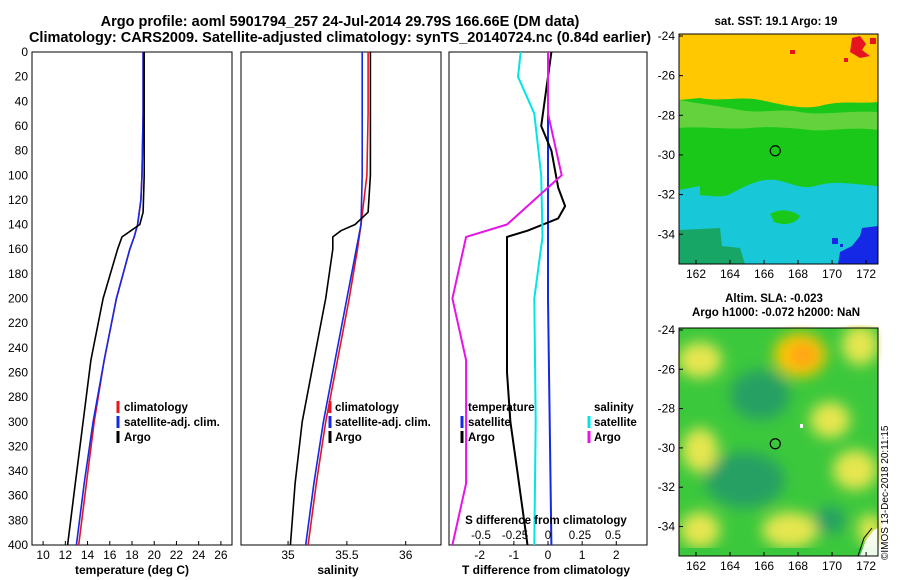 The image size is (900, 580). Describe the element at coordinates (66, 555) in the screenshot. I see `x-tick-label: 12` at that location.